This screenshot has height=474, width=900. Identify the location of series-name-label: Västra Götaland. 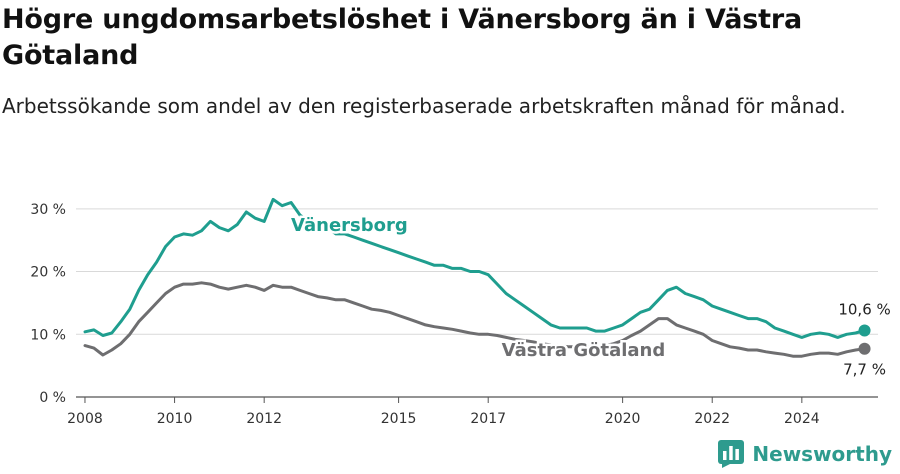
(584, 350).